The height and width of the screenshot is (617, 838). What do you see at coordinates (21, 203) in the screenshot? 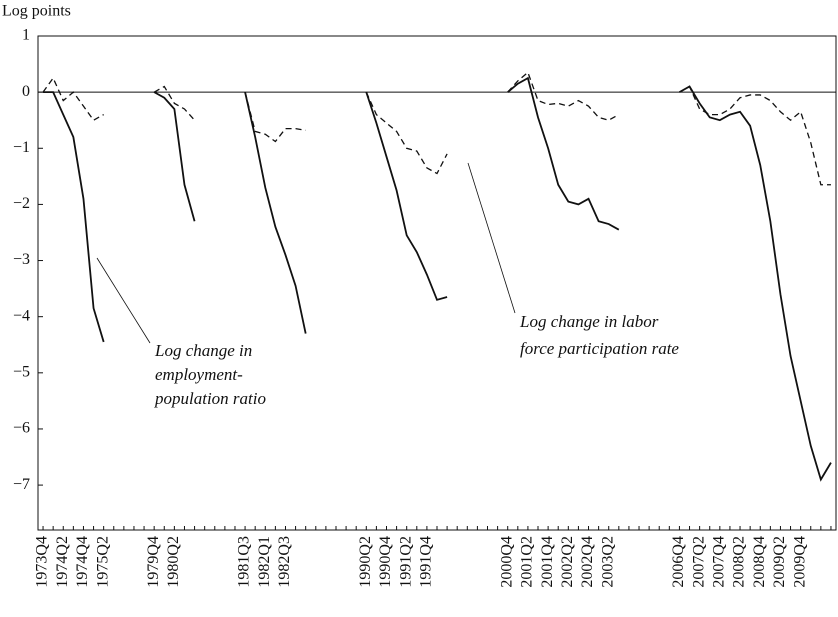
I see `y-tick-label: −2` at bounding box center [21, 203].